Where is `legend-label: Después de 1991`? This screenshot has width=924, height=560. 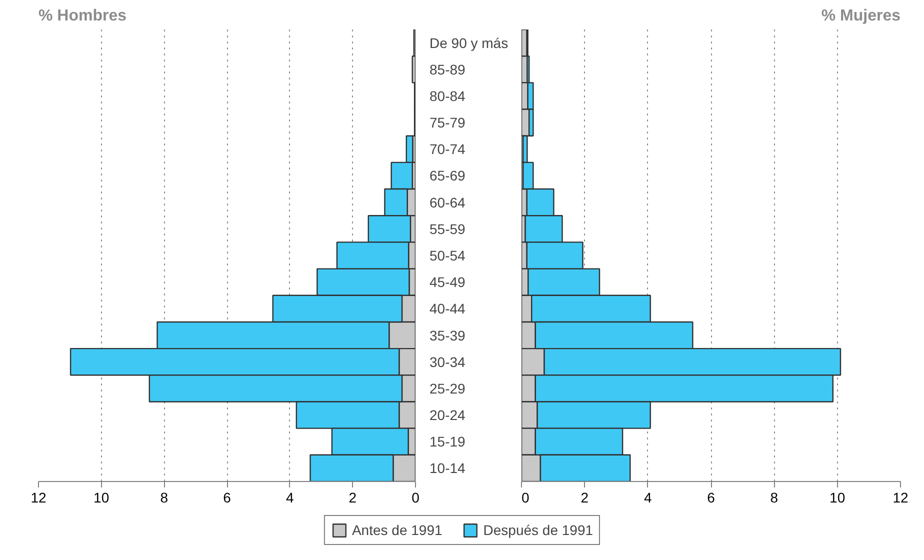 legend-label: Después de 1991 is located at coordinates (538, 530).